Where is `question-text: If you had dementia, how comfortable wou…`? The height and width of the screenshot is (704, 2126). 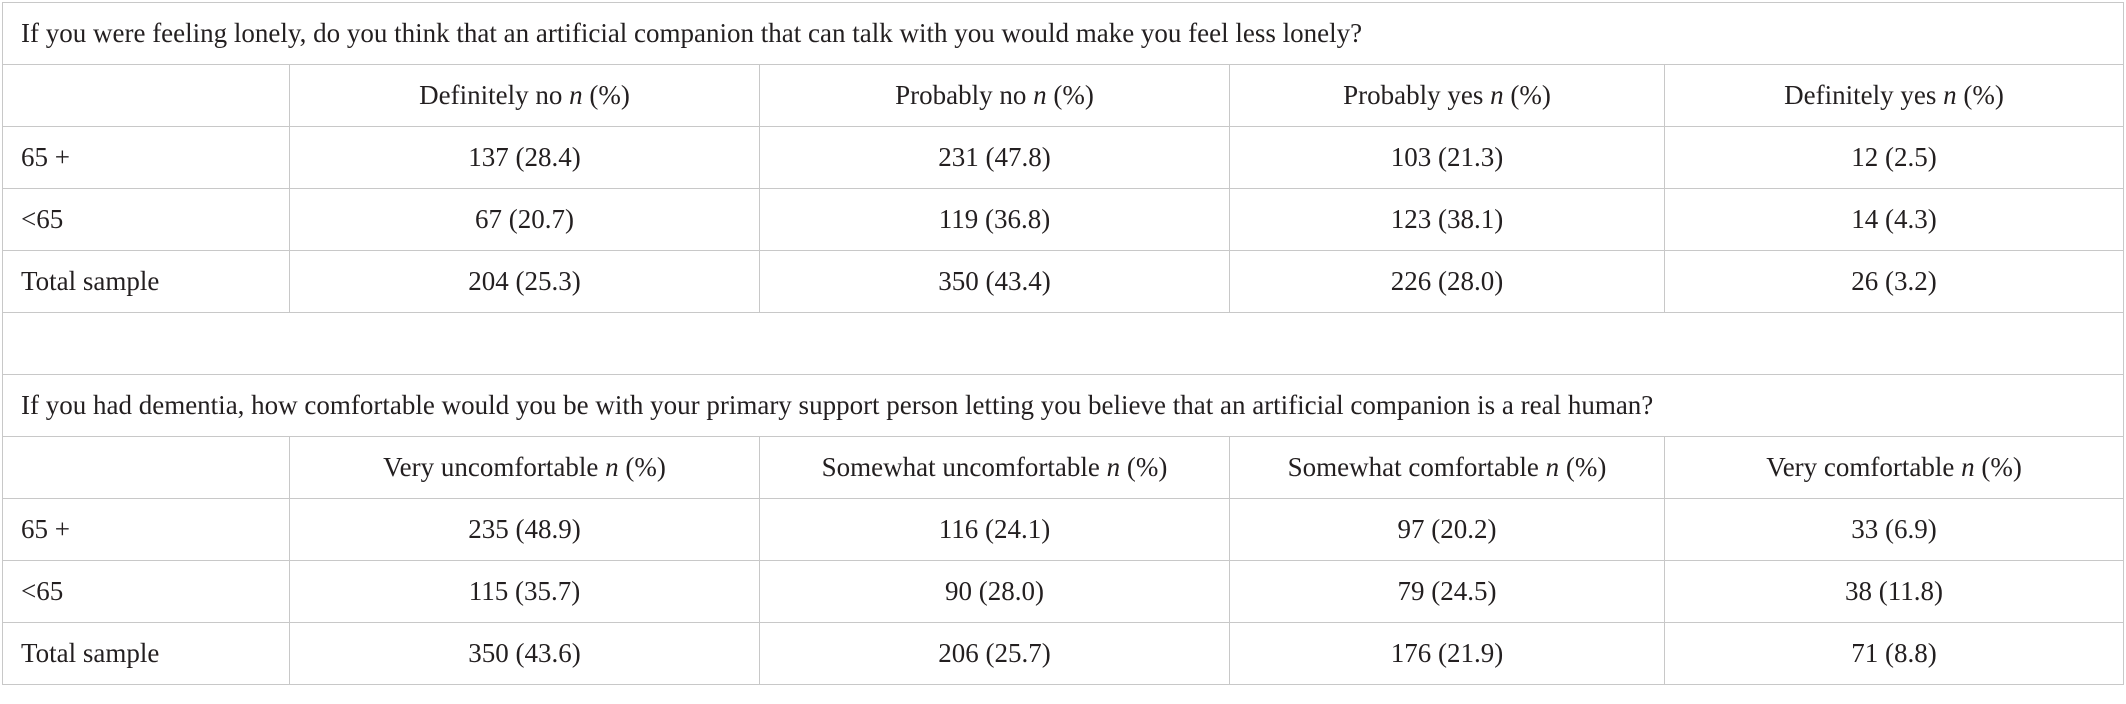
question-text: If you had dementia, how comfortable wou… is located at coordinates (1063, 405).